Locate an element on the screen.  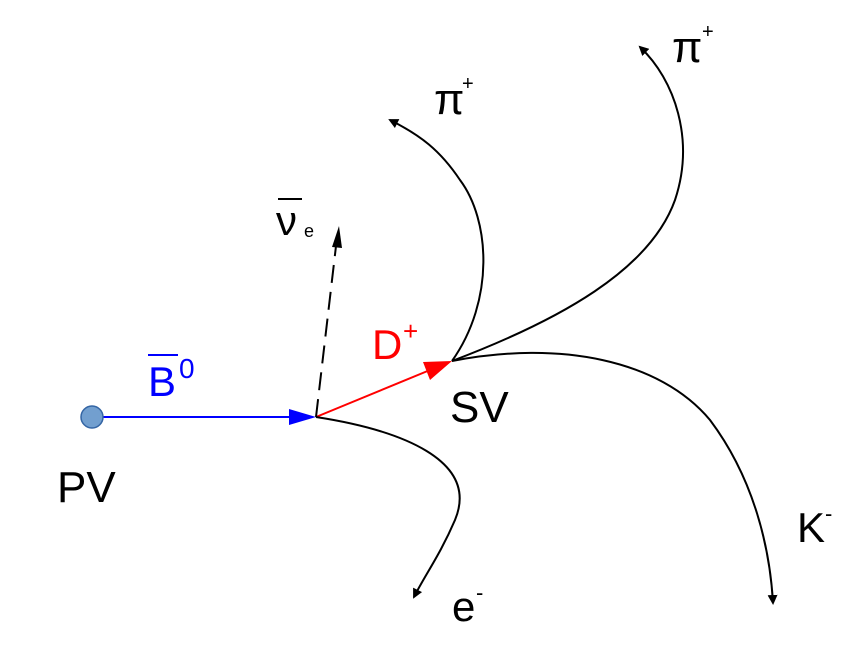
b-meson-overbar is located at coordinates (163, 355).